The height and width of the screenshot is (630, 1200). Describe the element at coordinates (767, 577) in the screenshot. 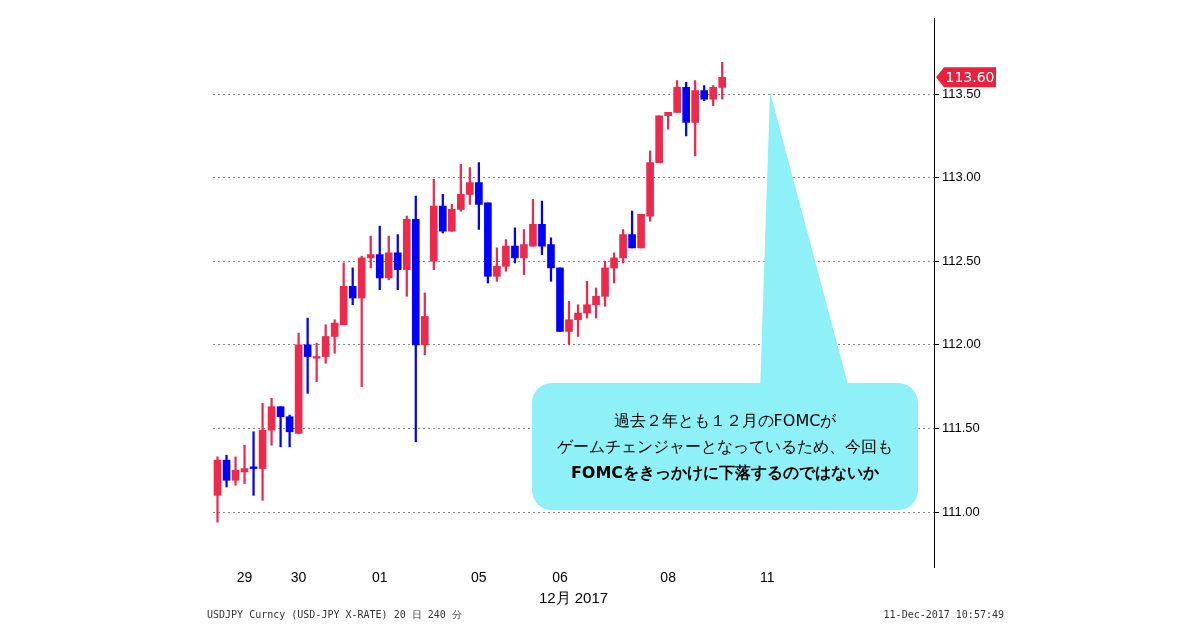

I see `x-tick-label: 11` at that location.